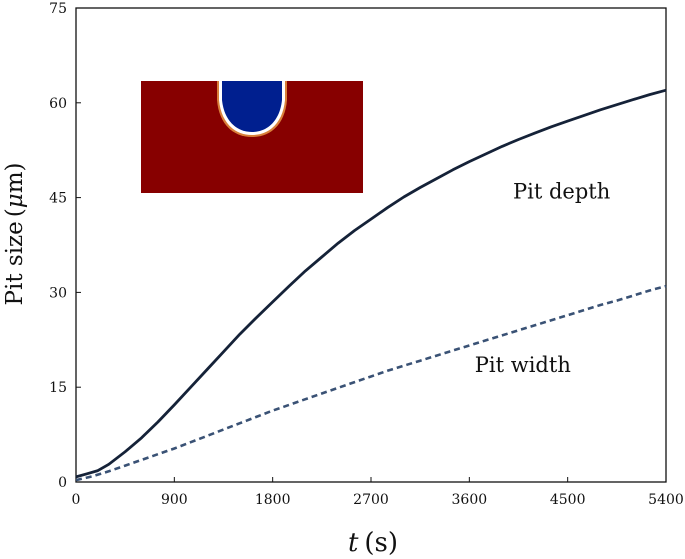  Describe the element at coordinates (470, 500) in the screenshot. I see `x-tick-label: 3600` at that location.